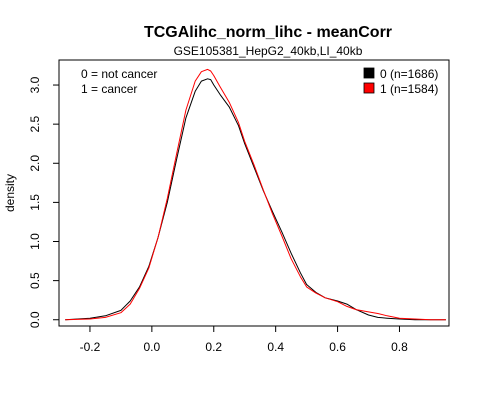 This screenshot has height=400, width=480. What do you see at coordinates (109, 89) in the screenshot?
I see `note-cancer: 1 = cancer` at bounding box center [109, 89].